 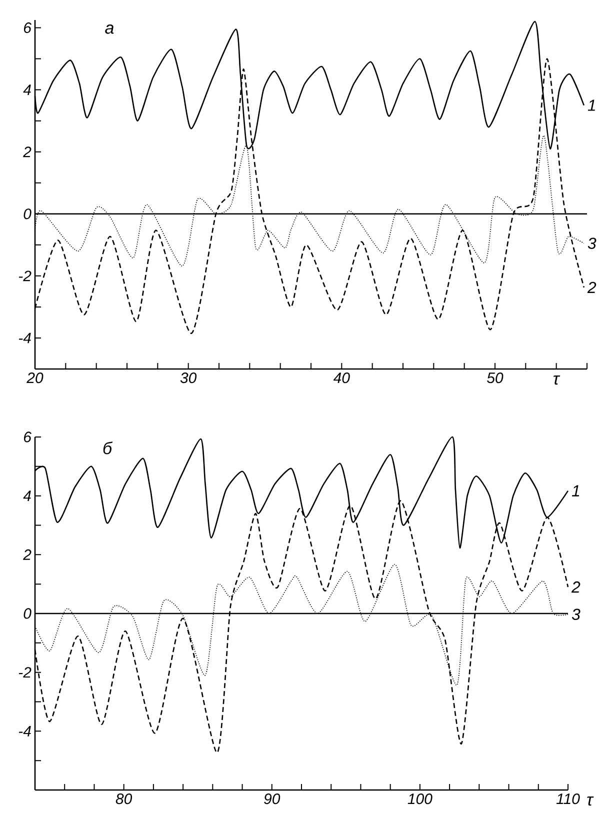 I want to click on x-tick-label: 110, so click(x=568, y=799).